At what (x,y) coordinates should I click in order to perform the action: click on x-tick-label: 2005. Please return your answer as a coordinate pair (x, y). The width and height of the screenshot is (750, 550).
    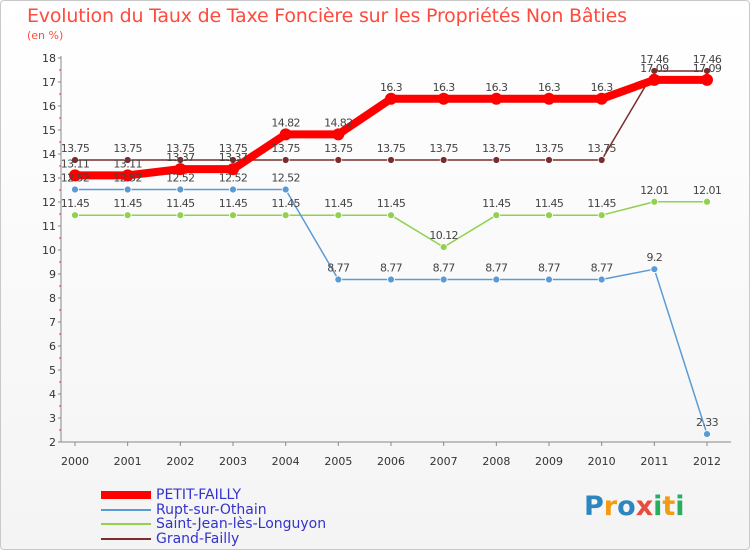
    Looking at the image, I should click on (338, 461).